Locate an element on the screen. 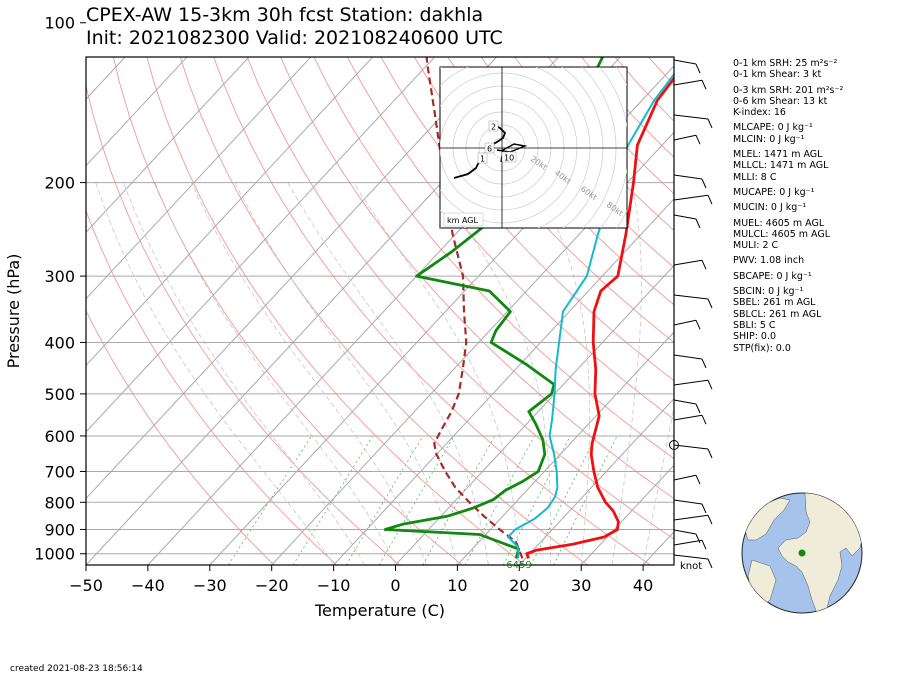  stat-line: SBLI: 5 C is located at coordinates (754, 325).